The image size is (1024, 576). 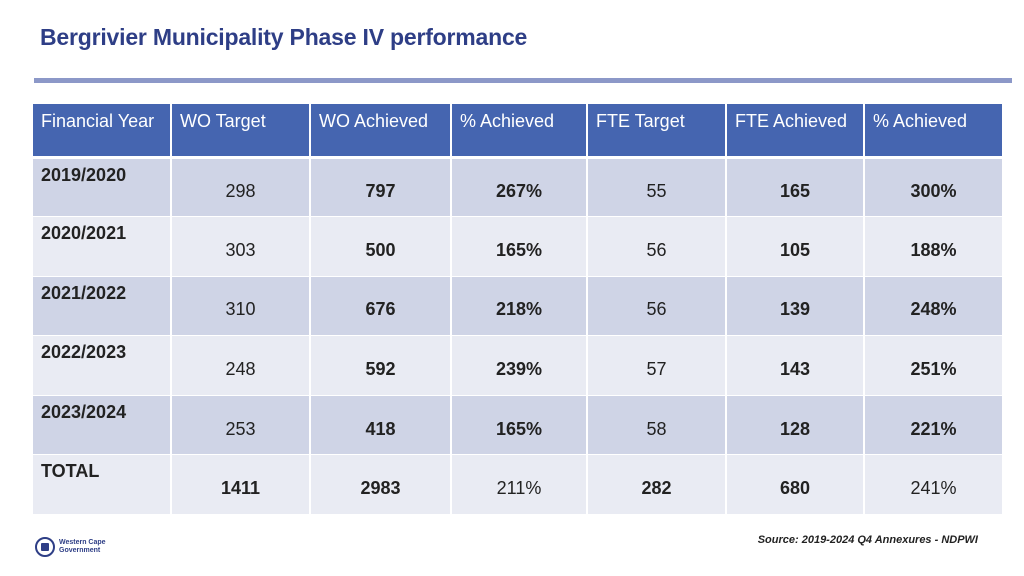 What do you see at coordinates (381, 246) in the screenshot?
I see `cell-wo-achieved: 500` at bounding box center [381, 246].